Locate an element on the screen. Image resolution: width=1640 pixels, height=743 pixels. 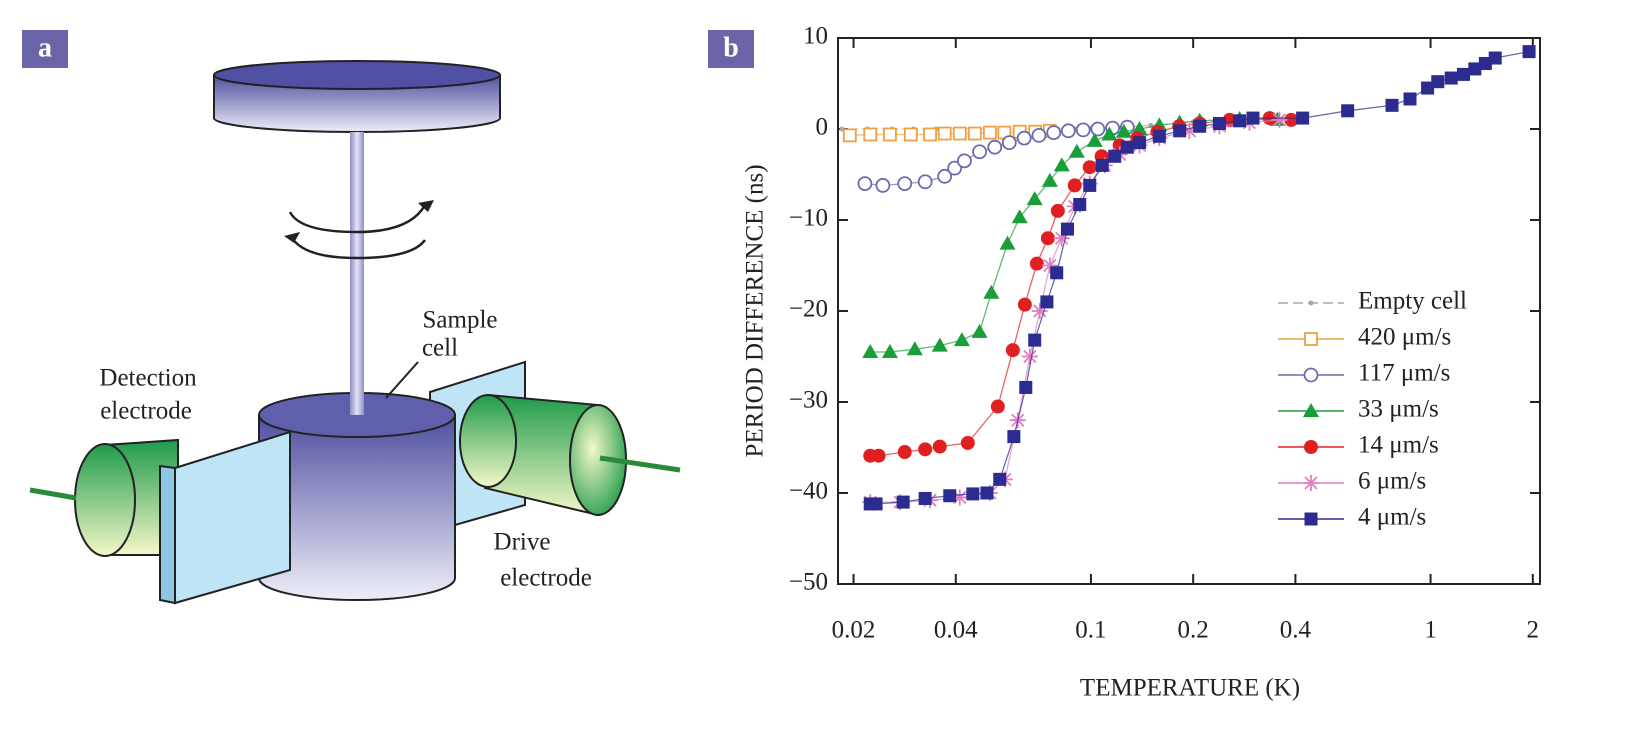
legend-label: 117 μm/s is located at coordinates (1404, 373).